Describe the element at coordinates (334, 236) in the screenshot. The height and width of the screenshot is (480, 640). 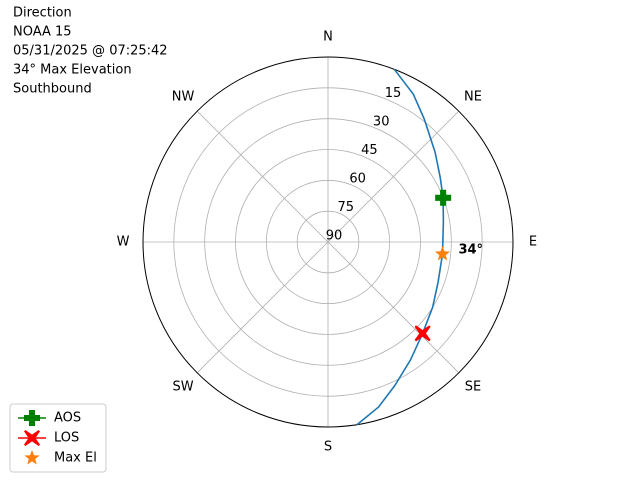
I see `r-tick-label: 90` at that location.